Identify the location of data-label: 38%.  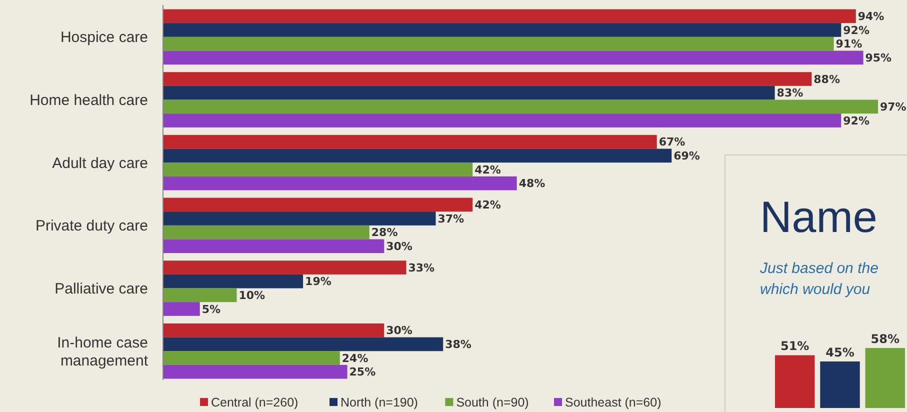
(458, 345).